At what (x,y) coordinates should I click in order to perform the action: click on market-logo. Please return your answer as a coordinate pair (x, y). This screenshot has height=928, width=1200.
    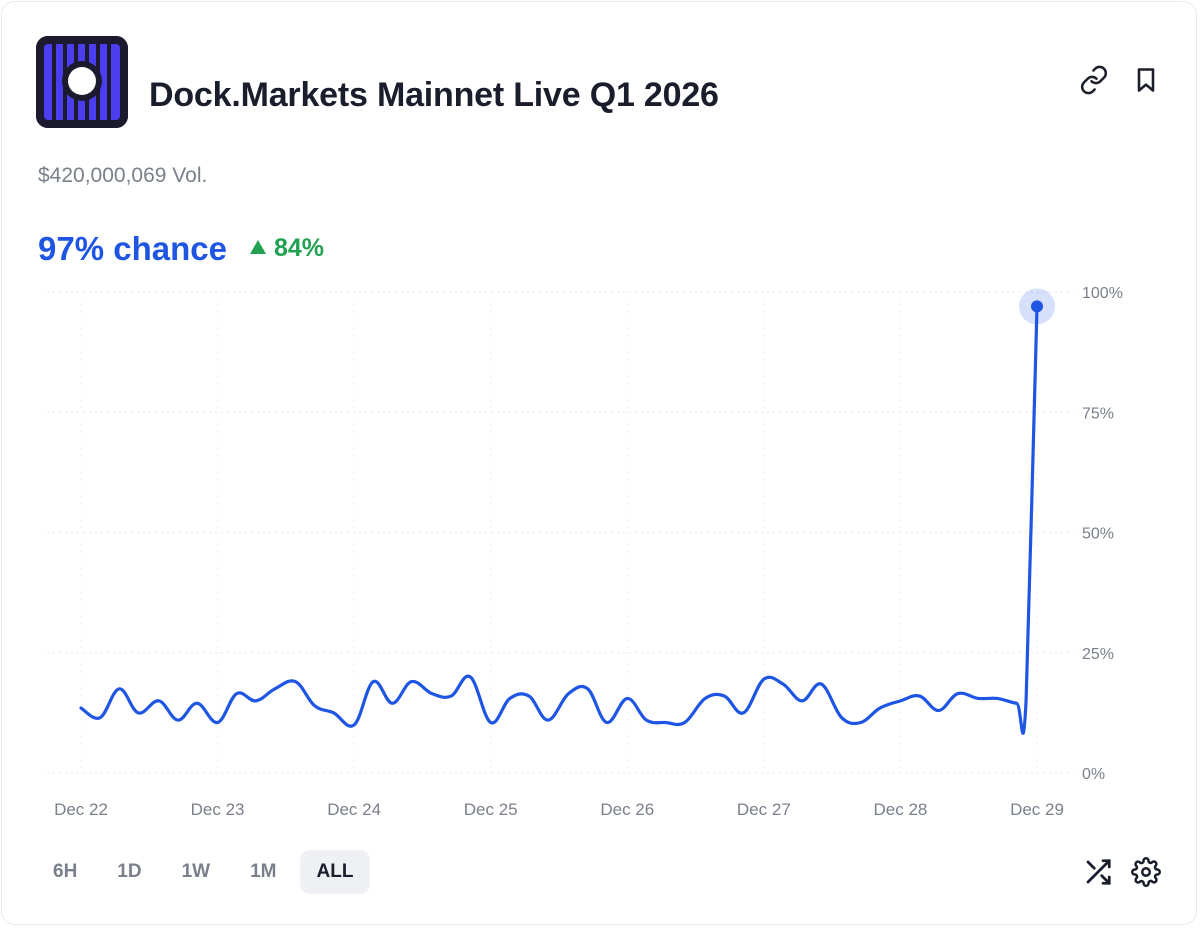
    Looking at the image, I should click on (82, 82).